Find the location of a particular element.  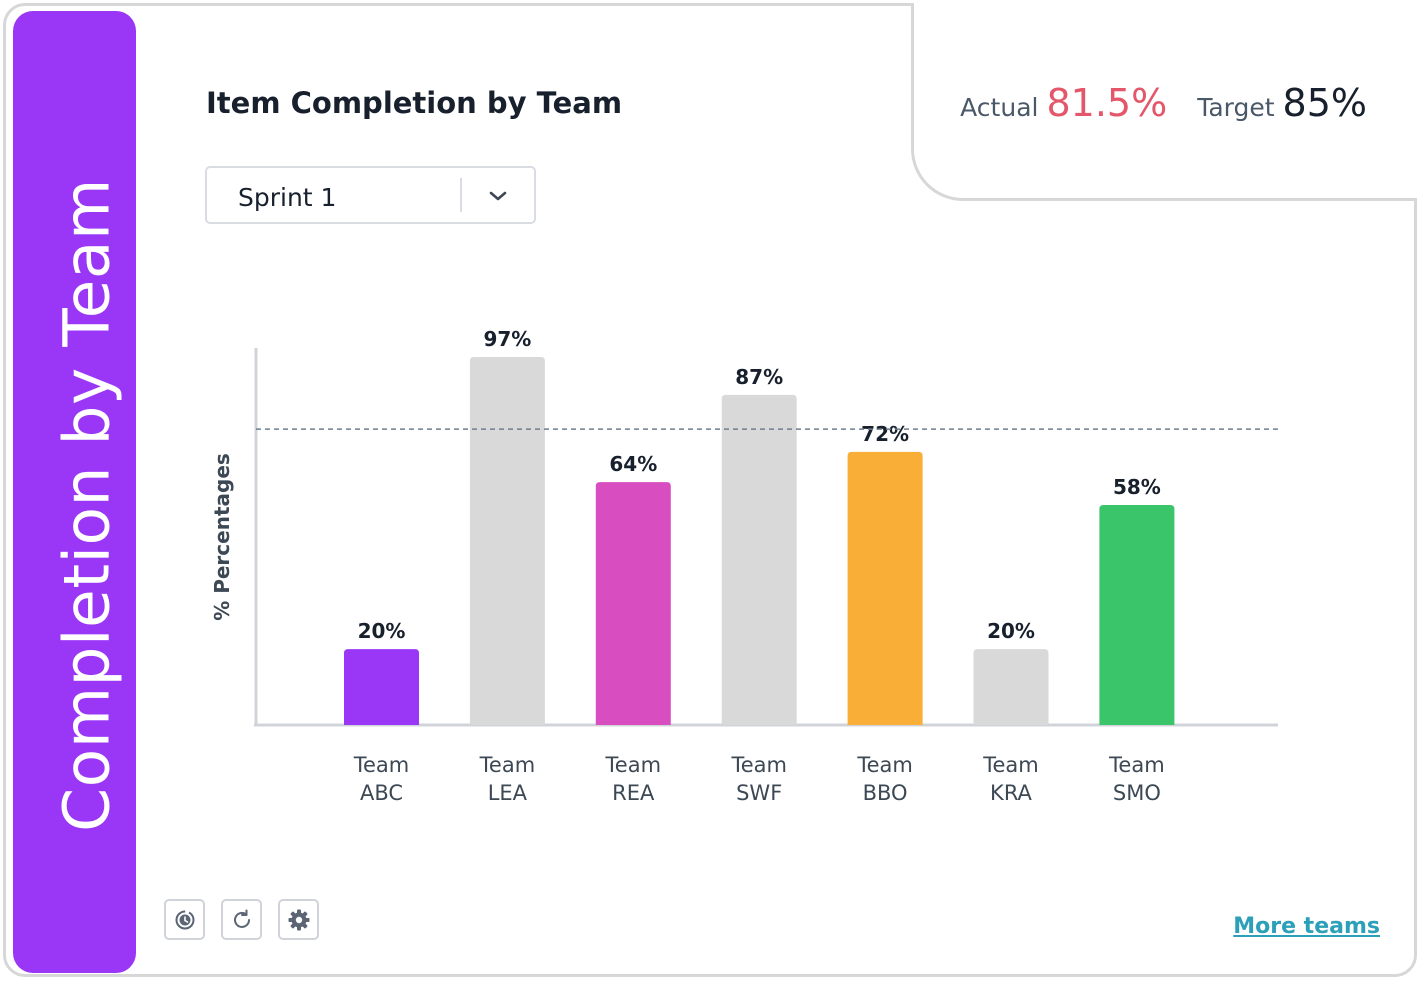

y-axis-label: % Percentages is located at coordinates (222, 537).